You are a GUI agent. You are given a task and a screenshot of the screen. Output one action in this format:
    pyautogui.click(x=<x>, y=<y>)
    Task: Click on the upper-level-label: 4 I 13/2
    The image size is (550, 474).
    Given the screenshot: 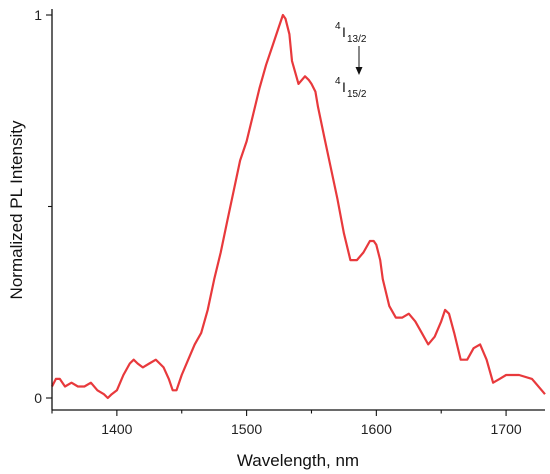 What is the action you would take?
    pyautogui.click(x=351, y=33)
    